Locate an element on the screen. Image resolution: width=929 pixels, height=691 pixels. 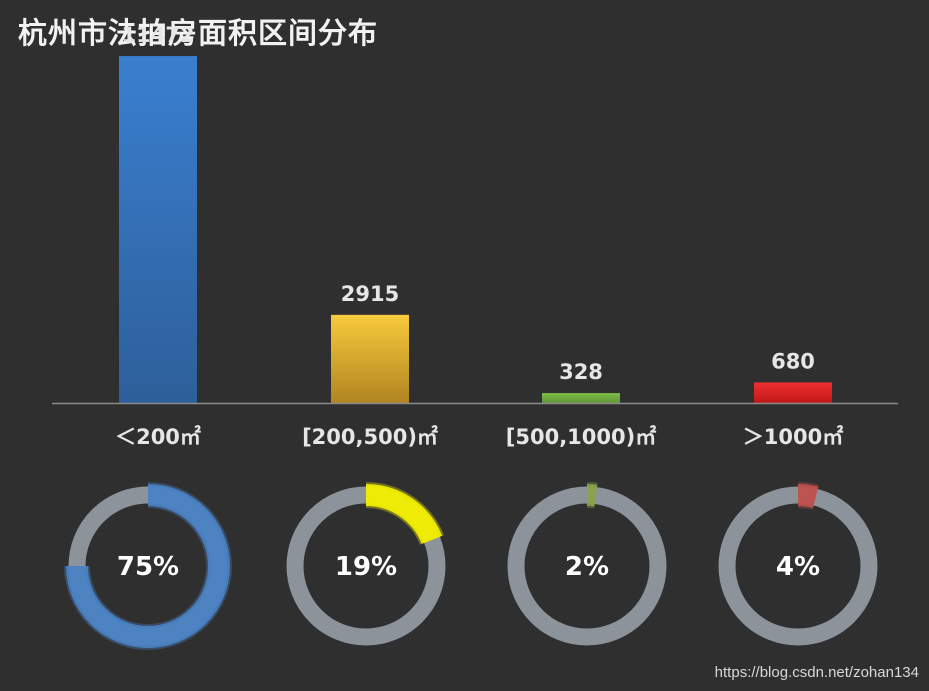
category-label-2: [200,500)㎡ is located at coordinates (370, 437).